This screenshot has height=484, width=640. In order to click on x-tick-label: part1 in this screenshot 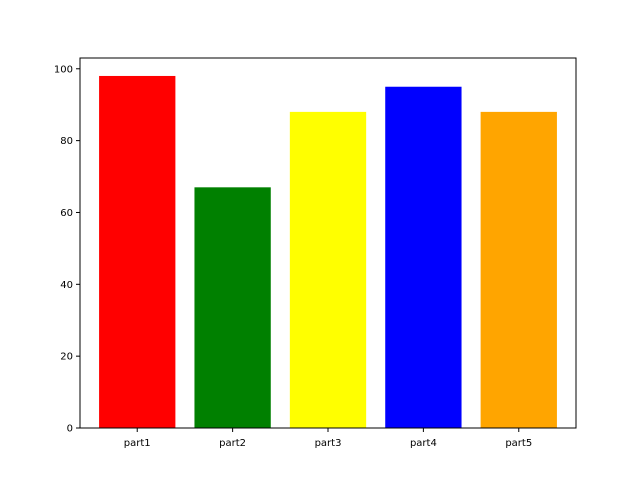, I will do `click(137, 443)`.